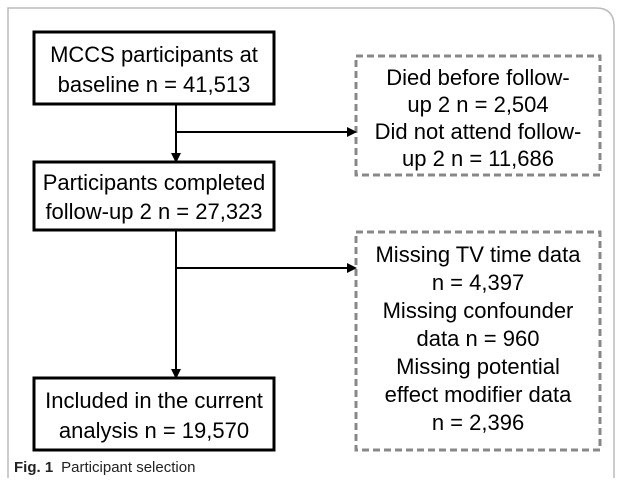 The width and height of the screenshot is (622, 486). Describe the element at coordinates (478, 366) in the screenshot. I see `box-text: Missing potential` at that location.